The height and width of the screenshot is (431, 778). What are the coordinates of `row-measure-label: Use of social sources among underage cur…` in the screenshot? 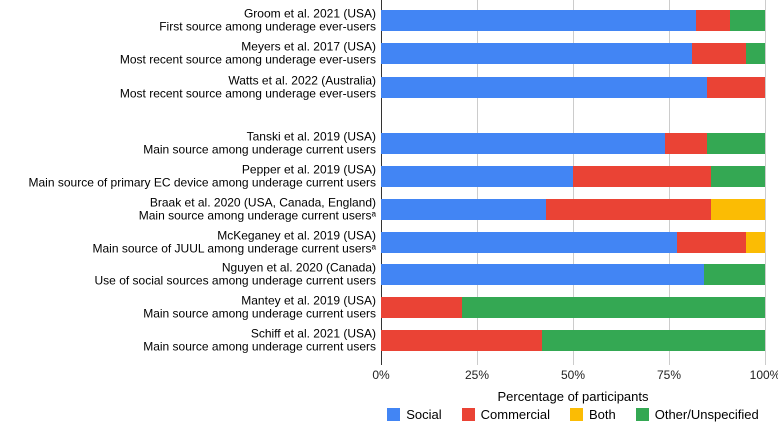 It's located at (235, 280).